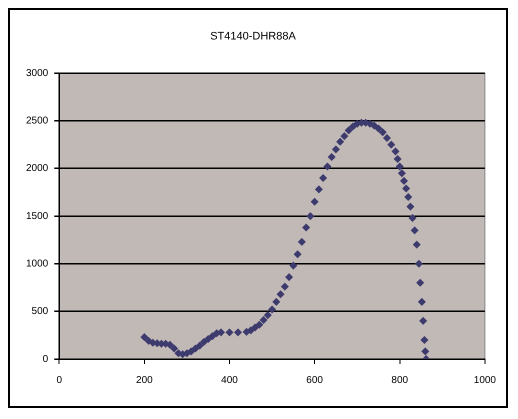 The height and width of the screenshot is (419, 518). I want to click on y-tick-label: 1000, so click(37, 264).